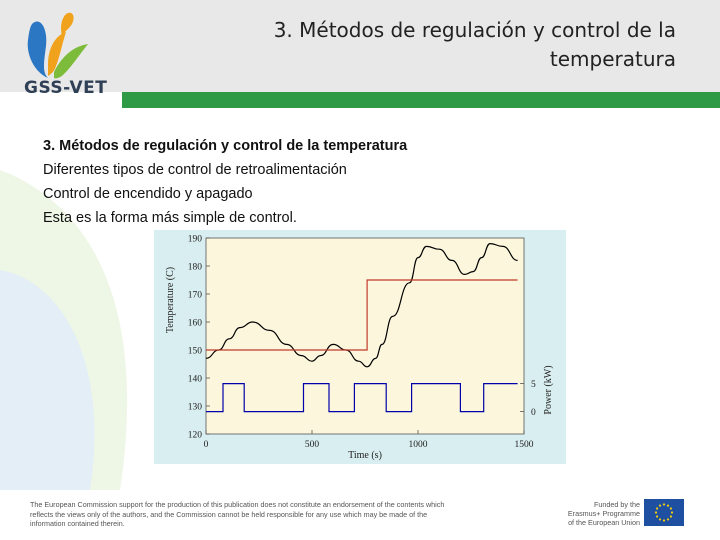 This screenshot has width=720, height=540. Describe the element at coordinates (195, 324) in the screenshot. I see `y-tick-label: 160` at that location.